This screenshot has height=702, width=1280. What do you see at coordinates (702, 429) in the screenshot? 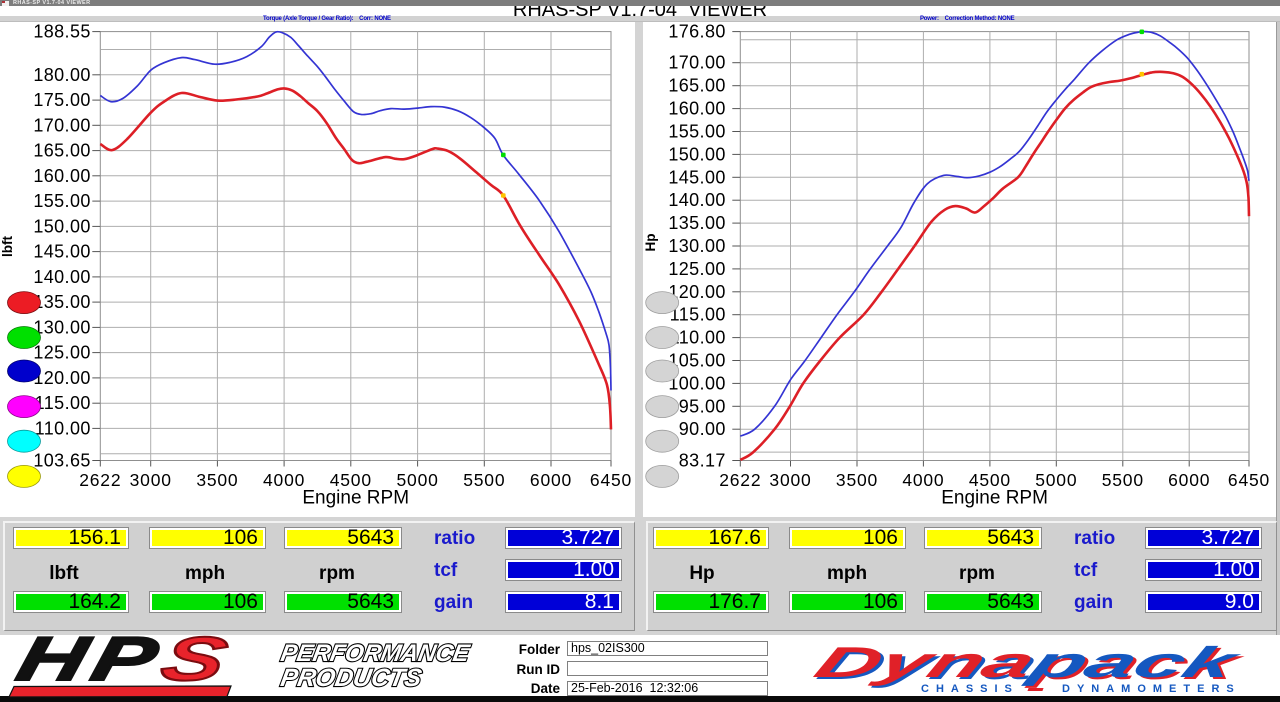
I see `svg-text: 90.00` at bounding box center [702, 429].